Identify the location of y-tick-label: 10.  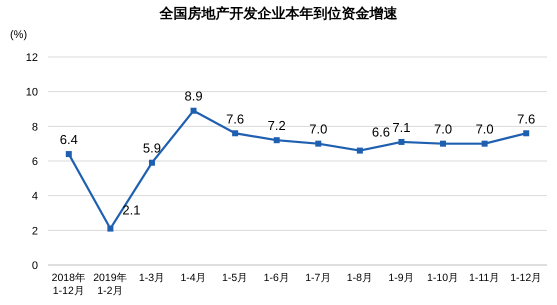
(32, 92).